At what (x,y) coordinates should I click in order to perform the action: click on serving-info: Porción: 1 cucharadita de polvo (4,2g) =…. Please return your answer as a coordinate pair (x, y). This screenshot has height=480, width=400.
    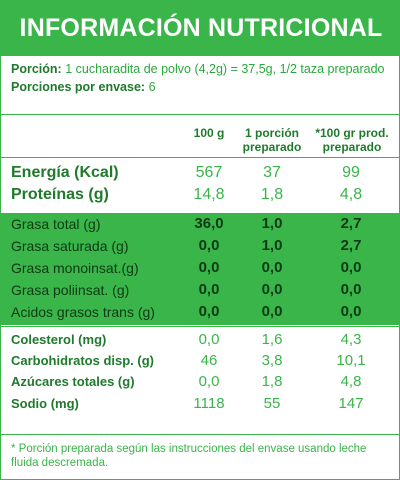
    Looking at the image, I should click on (201, 78).